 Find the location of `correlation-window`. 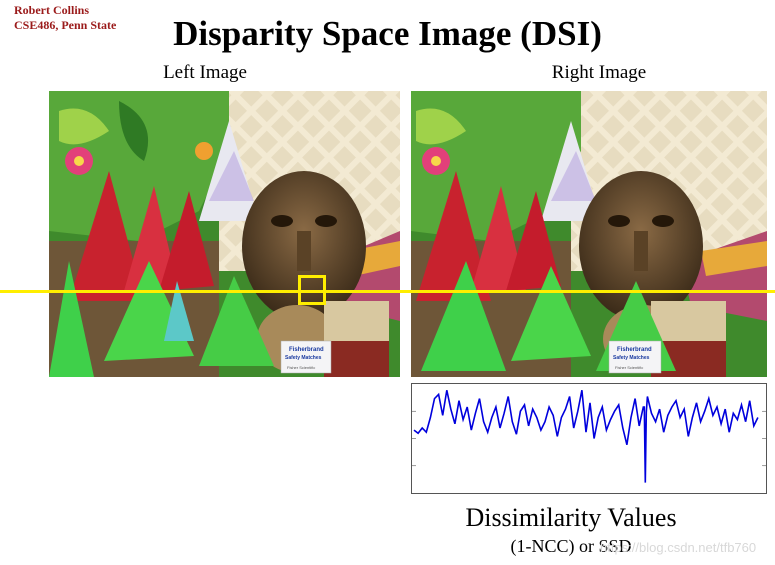

correlation-window is located at coordinates (312, 290).